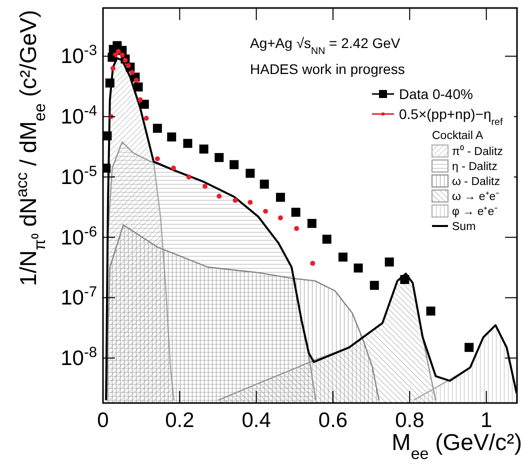 The height and width of the screenshot is (465, 526). I want to click on y-tick-label: 10$^{-7}$, so click(78, 297).